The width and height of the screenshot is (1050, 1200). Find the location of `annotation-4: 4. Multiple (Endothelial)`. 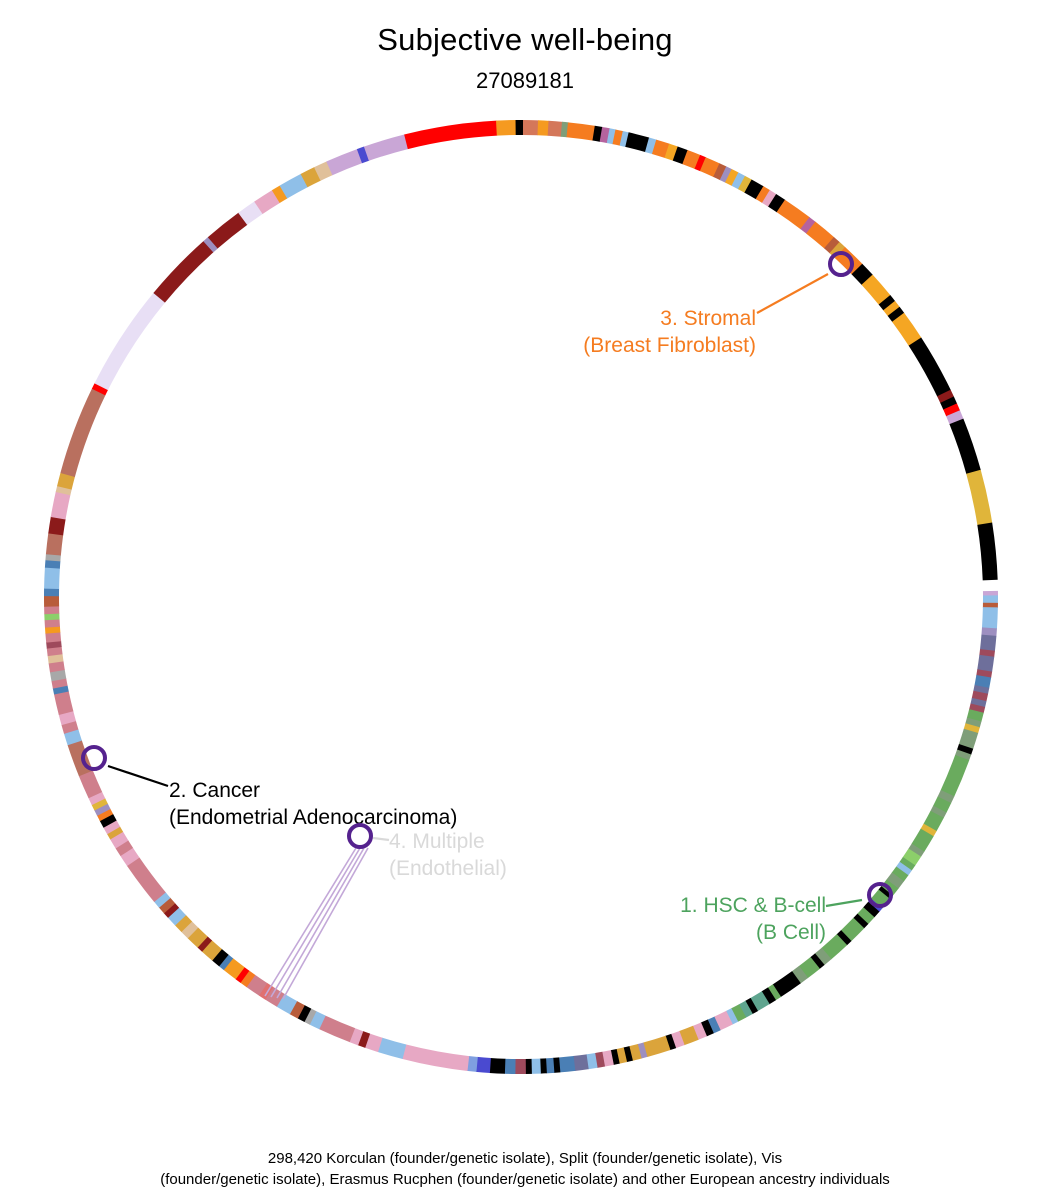

annotation-4: 4. Multiple (Endothelial) is located at coordinates (385, 911).